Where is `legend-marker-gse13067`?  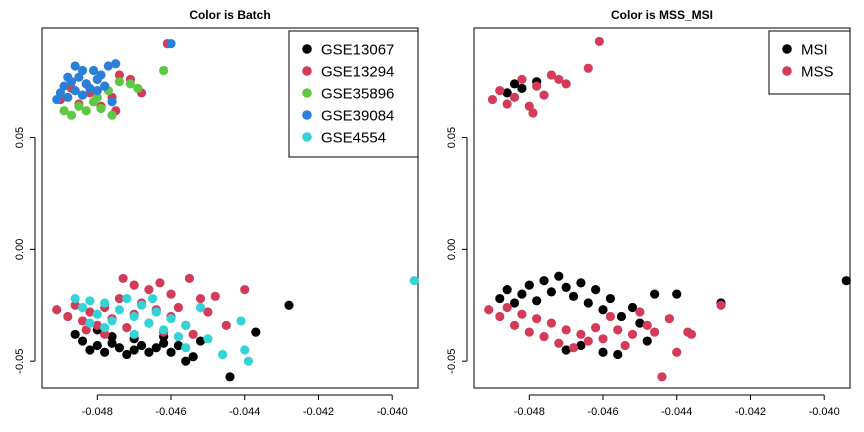 legend-marker-gse13067 is located at coordinates (307, 49).